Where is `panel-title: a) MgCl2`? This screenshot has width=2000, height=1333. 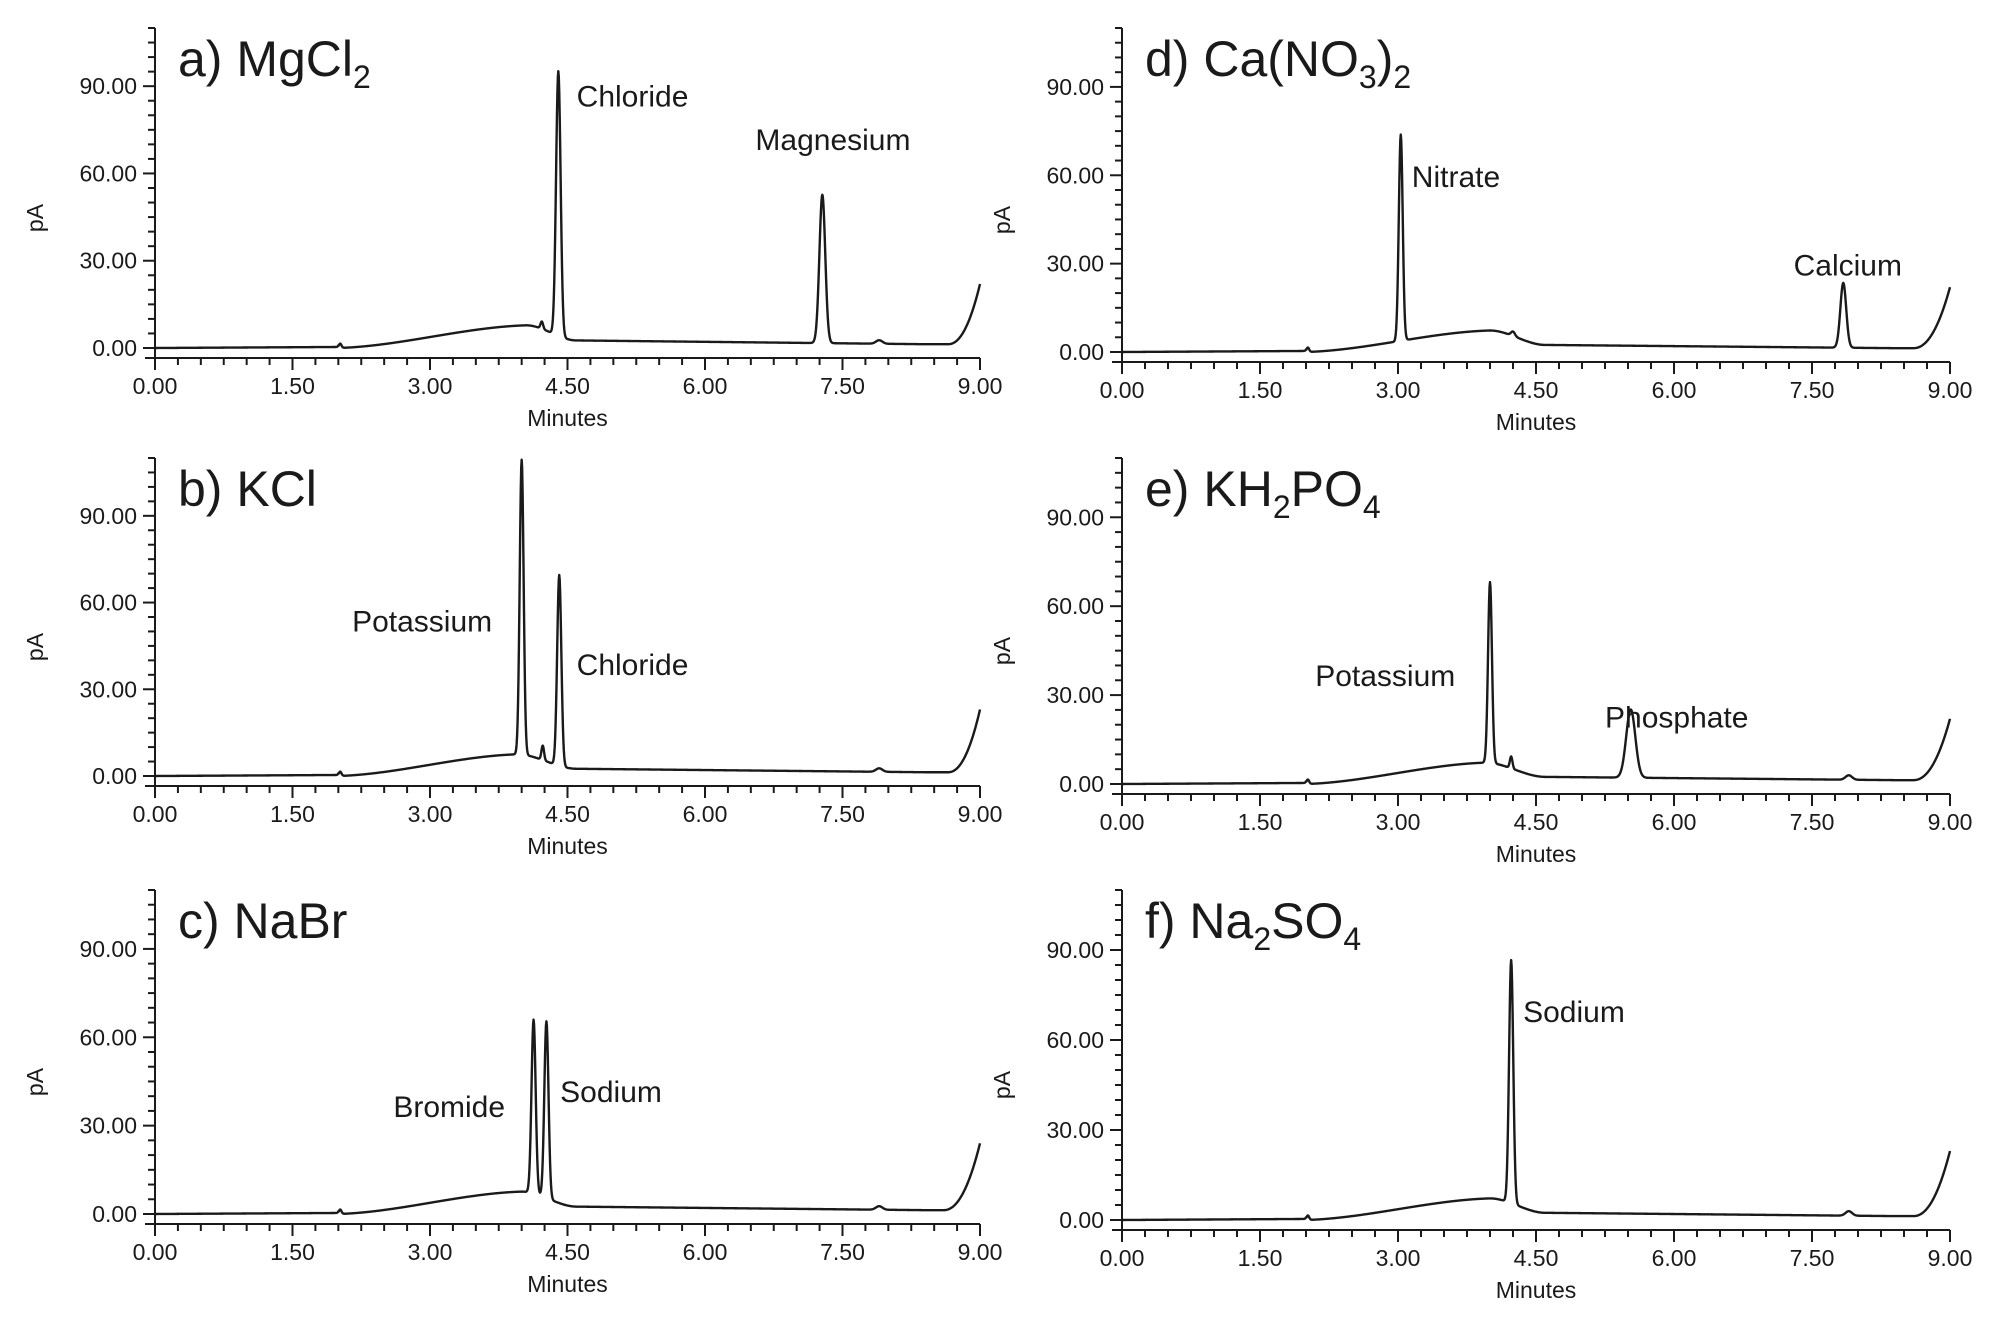 panel-title: a) MgCl2 is located at coordinates (274, 63).